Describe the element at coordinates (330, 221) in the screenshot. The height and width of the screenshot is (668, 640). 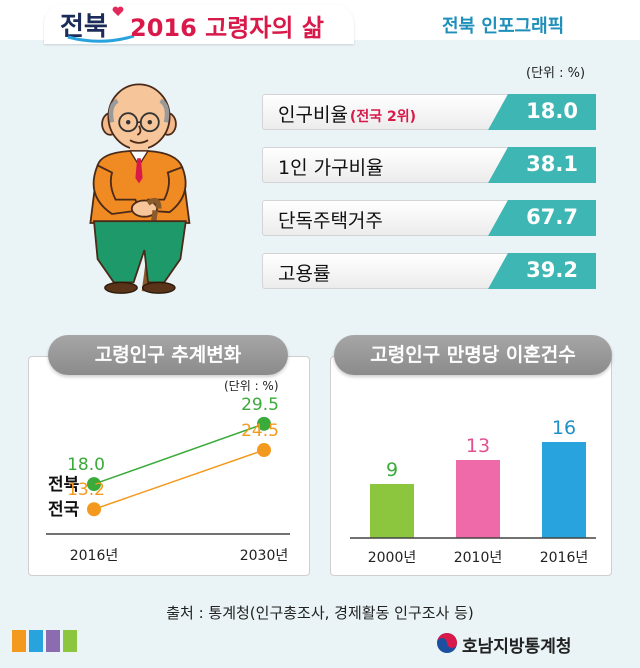
I see `stat-label: 단독주택거주` at that location.